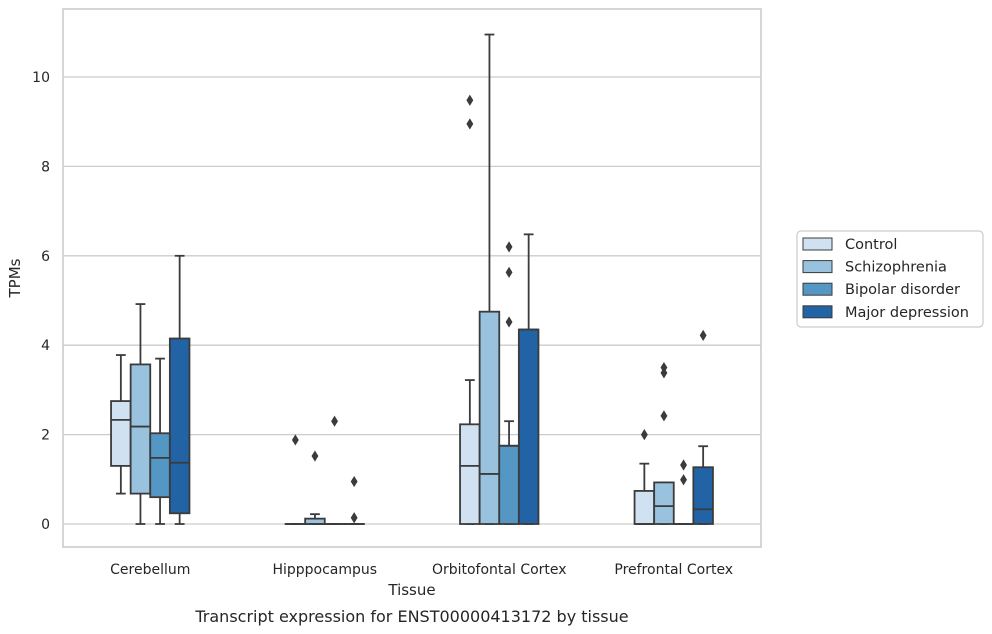 This screenshot has height=634, width=992. Describe the element at coordinates (45, 346) in the screenshot. I see `y-tick-label: 4` at that location.